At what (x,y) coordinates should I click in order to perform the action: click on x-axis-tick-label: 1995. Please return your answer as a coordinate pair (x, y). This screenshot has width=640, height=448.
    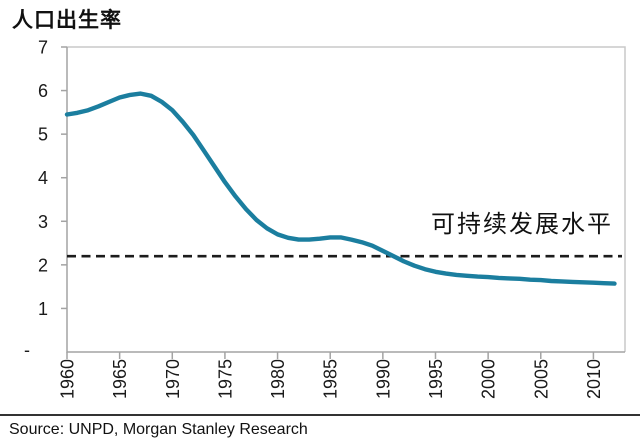
    Looking at the image, I should click on (436, 379).